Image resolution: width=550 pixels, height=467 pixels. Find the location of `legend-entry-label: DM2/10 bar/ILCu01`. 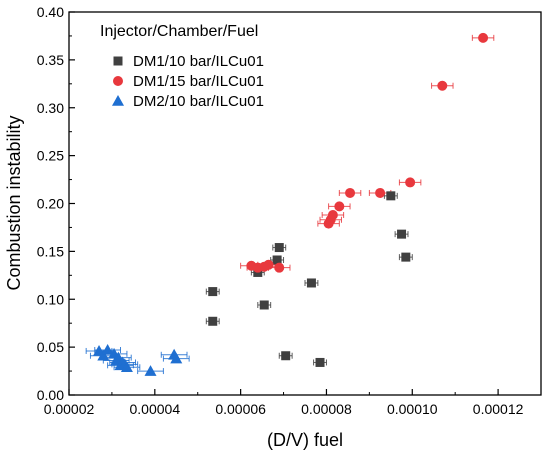

legend-entry-label: DM2/10 bar/ILCu01 is located at coordinates (198, 101).